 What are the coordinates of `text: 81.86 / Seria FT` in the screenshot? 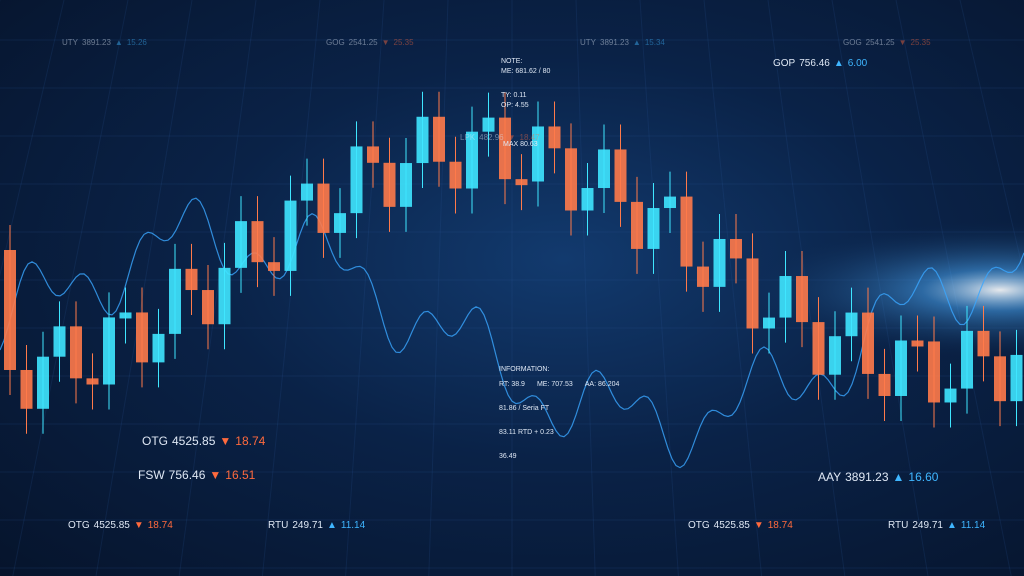 It's located at (524, 408).